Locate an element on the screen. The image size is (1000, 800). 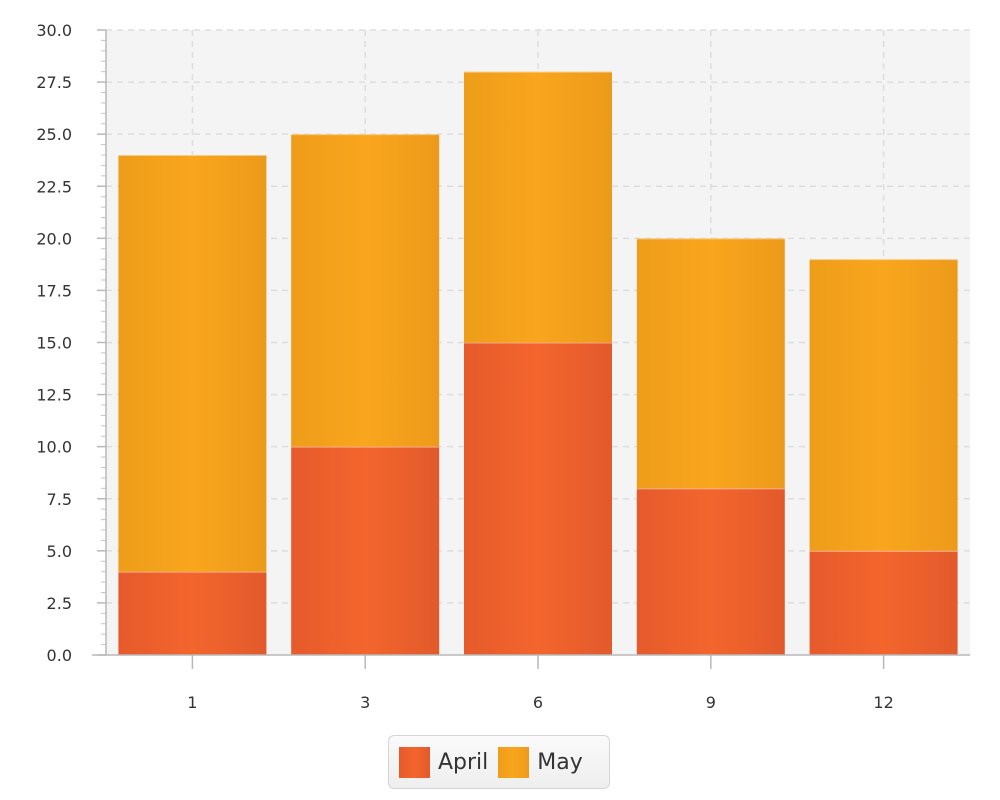
legend-swatch-may is located at coordinates (514, 762).